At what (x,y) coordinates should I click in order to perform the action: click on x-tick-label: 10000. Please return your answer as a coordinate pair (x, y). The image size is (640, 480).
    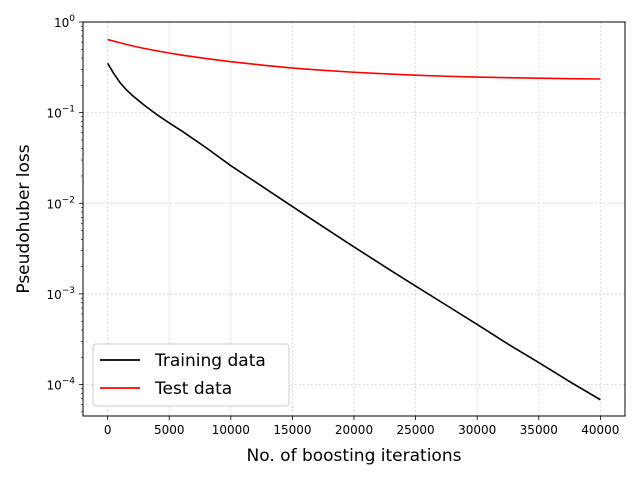
    Looking at the image, I should click on (231, 430).